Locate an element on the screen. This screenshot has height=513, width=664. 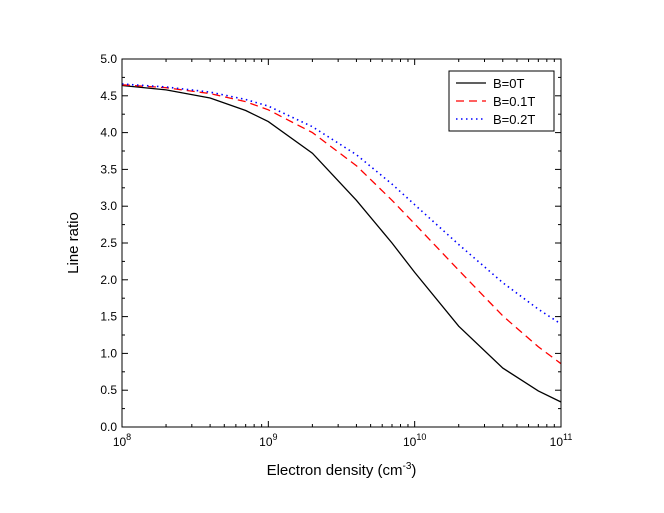
legend-label: B=0T is located at coordinates (508, 83).